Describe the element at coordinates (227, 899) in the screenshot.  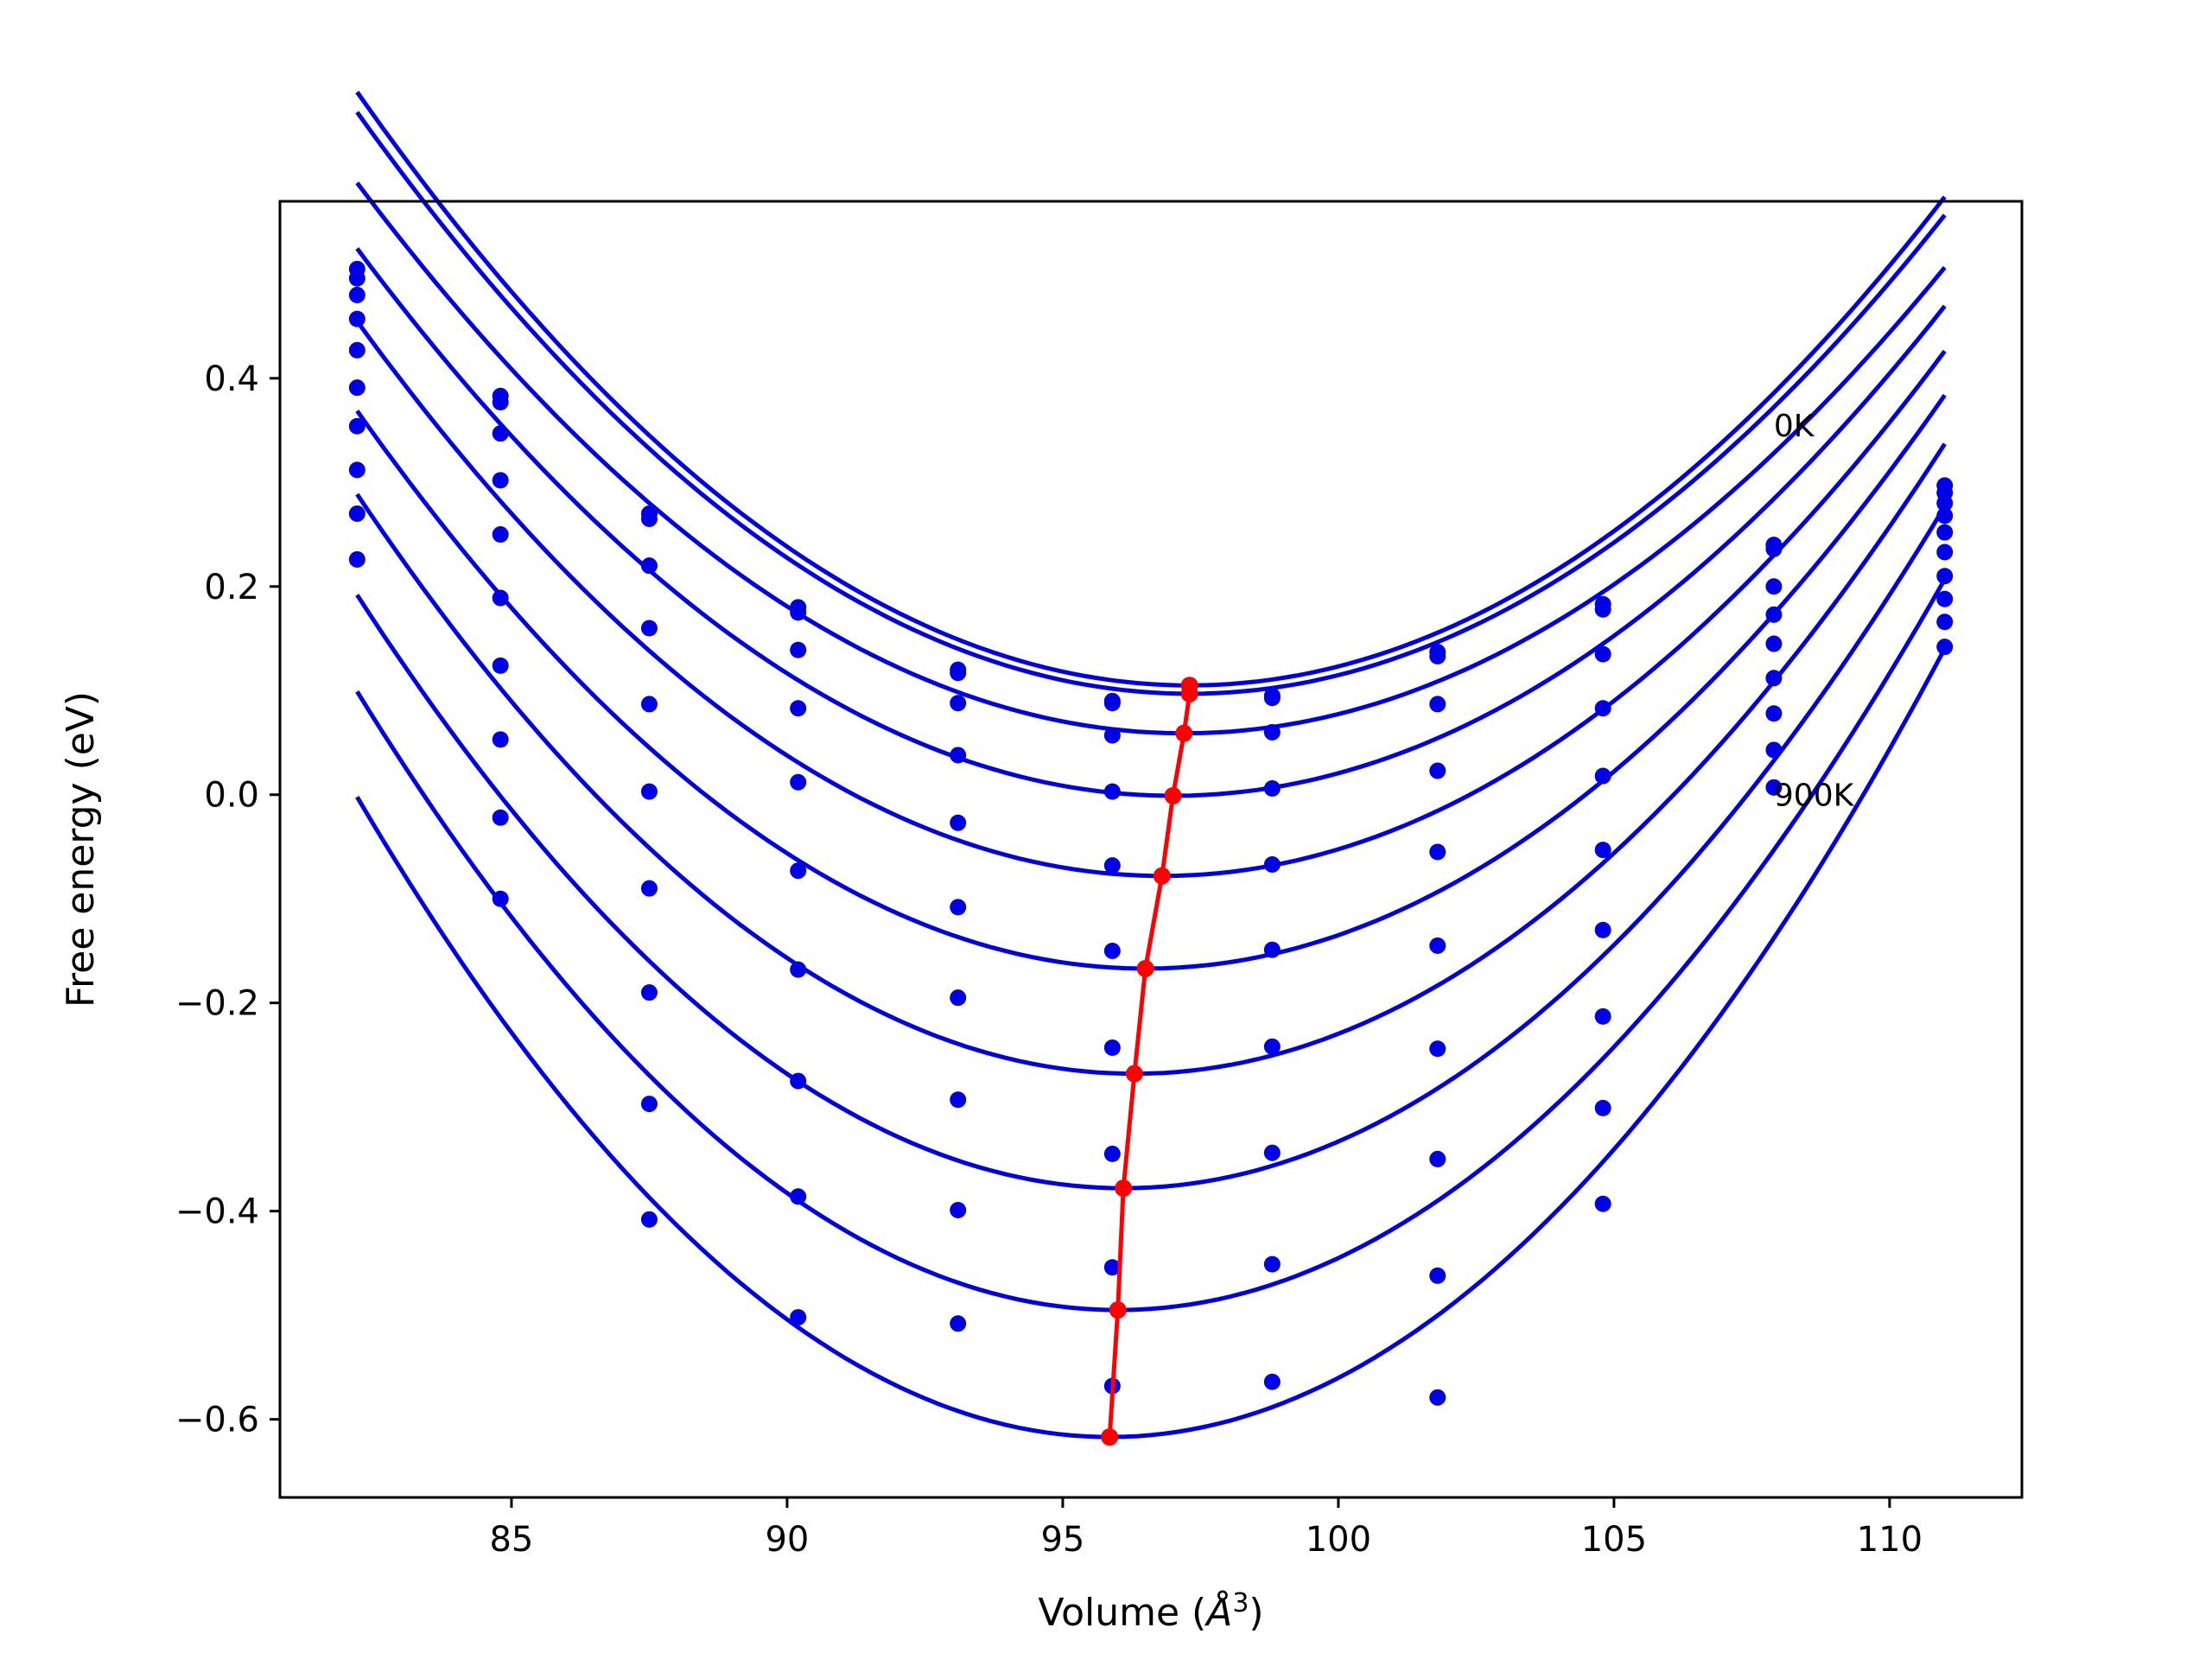
I see `y-axis-ticks: −0.6 −0.4 −0.2 0.0 0.2 0.4` at that location.